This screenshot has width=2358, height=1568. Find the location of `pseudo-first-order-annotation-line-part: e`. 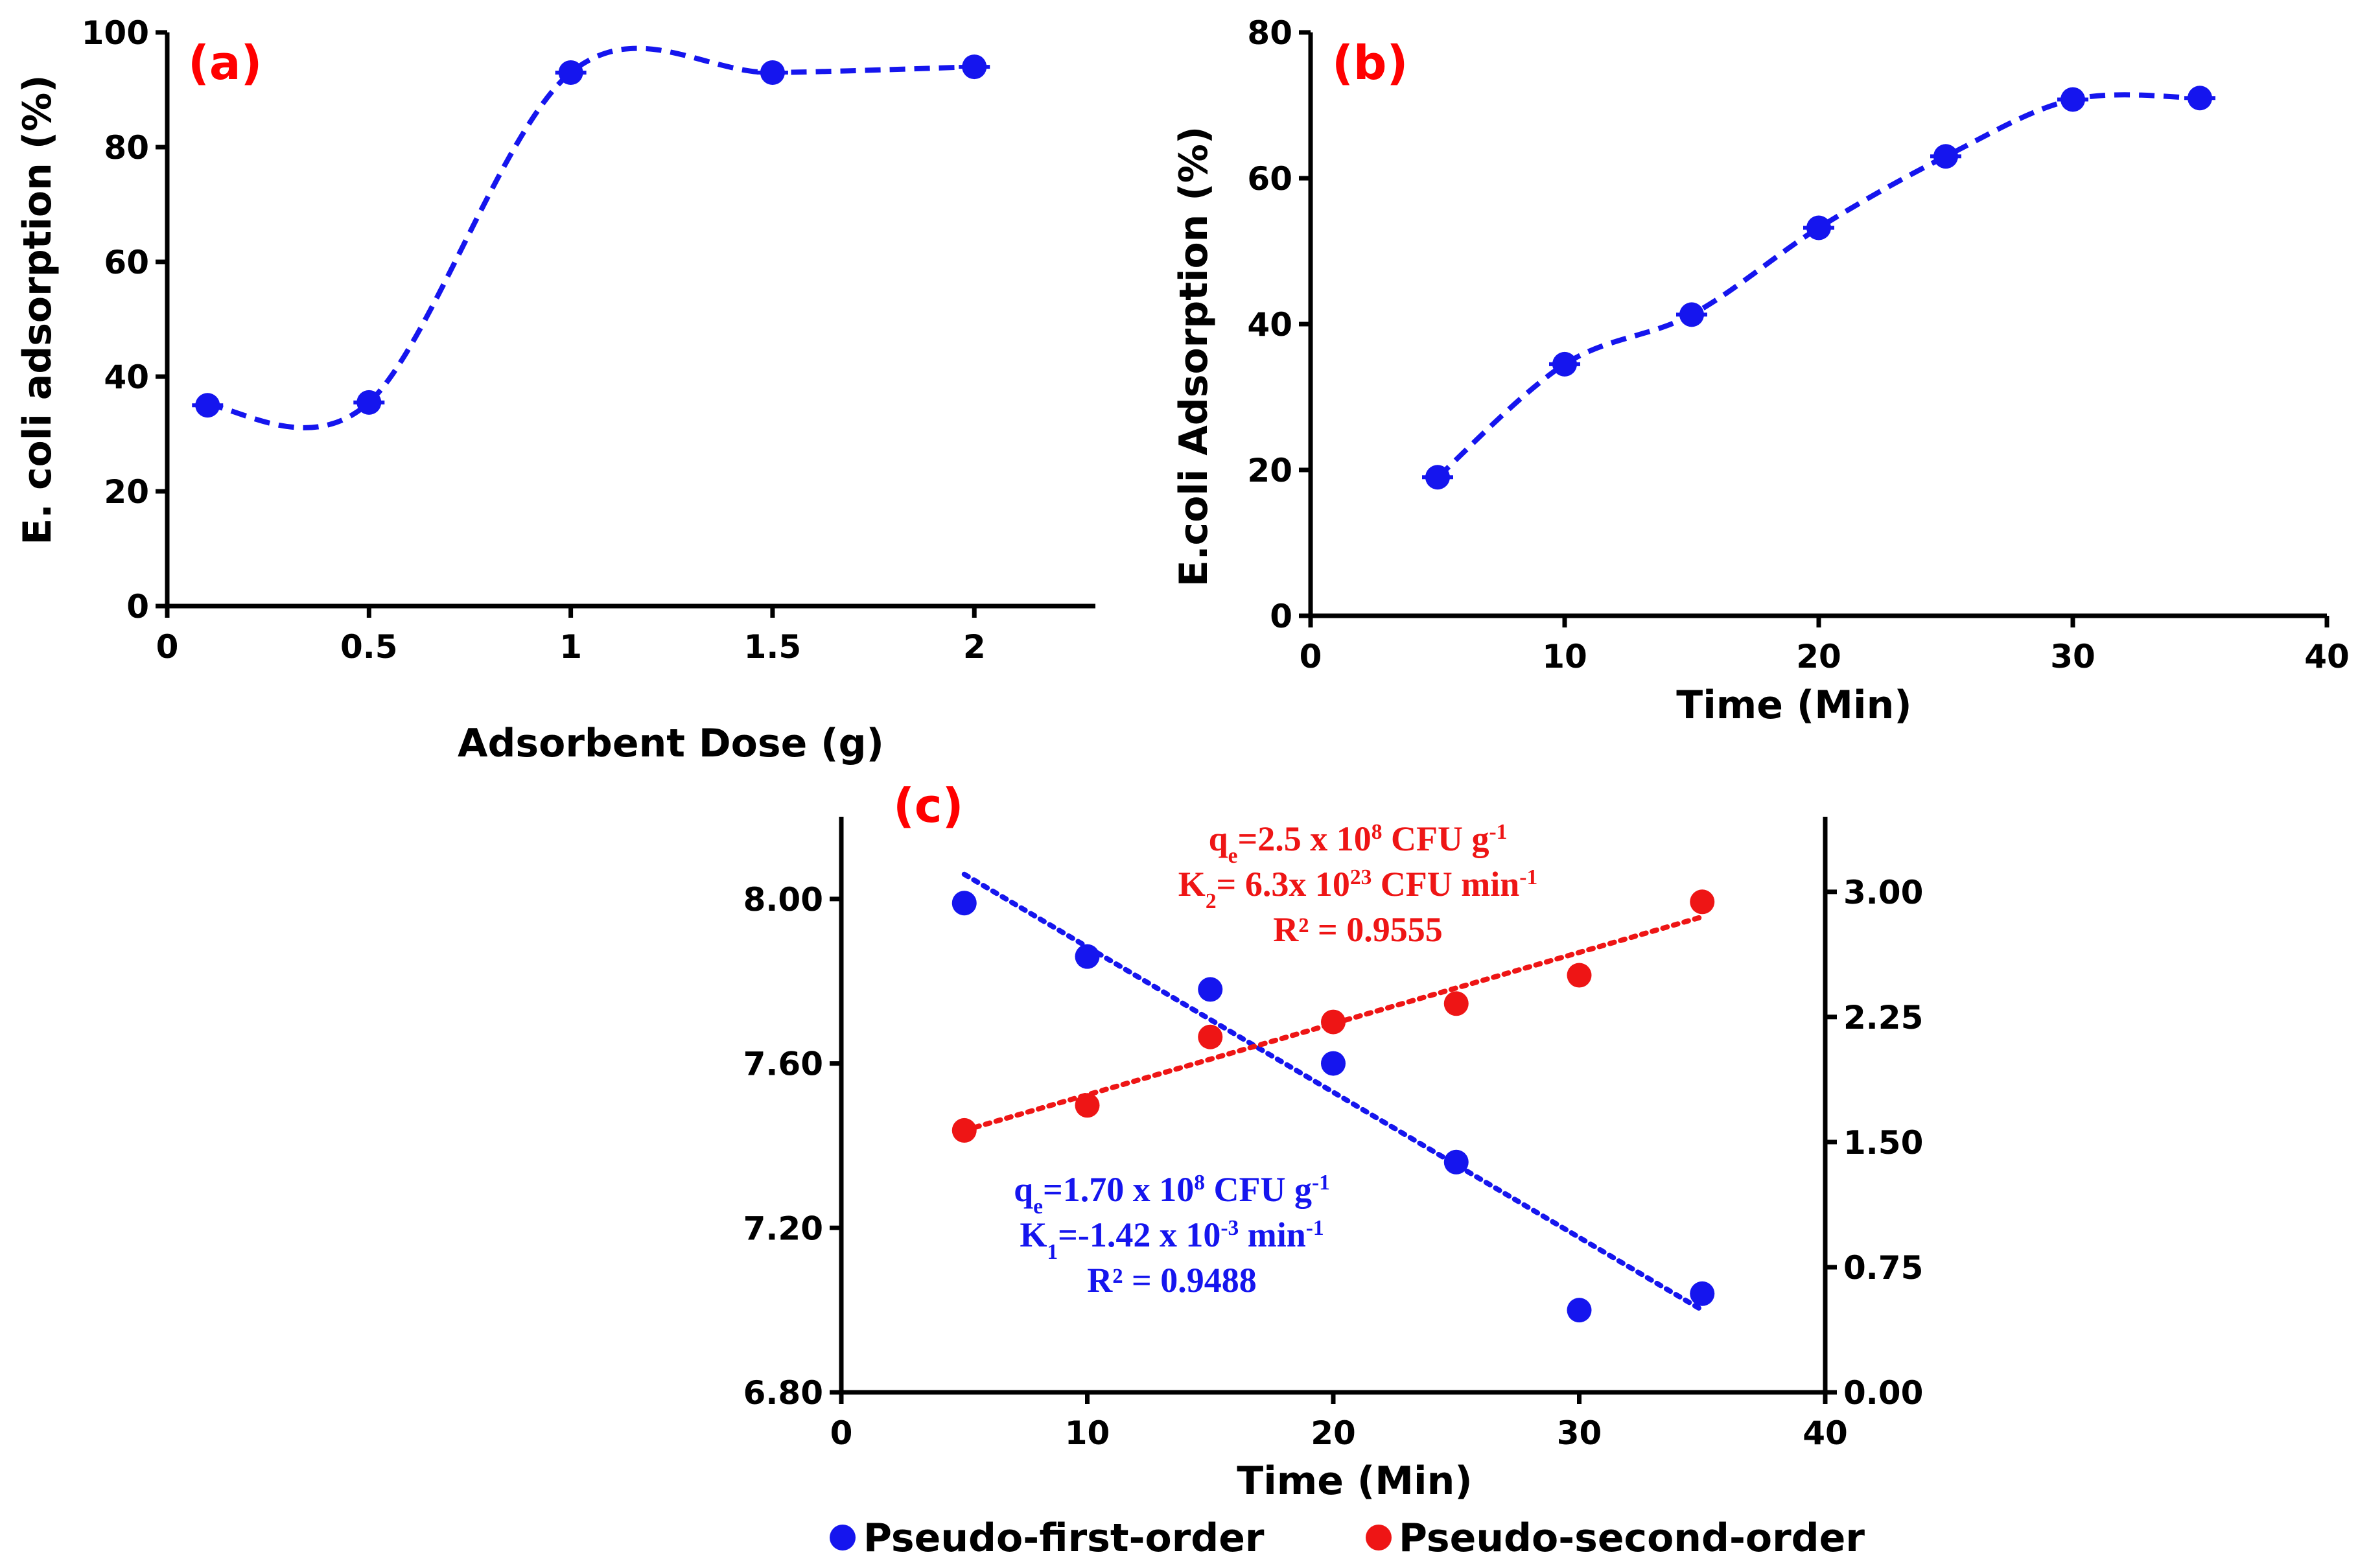

pseudo-first-order-annotation-line-part: e is located at coordinates (1038, 1207).